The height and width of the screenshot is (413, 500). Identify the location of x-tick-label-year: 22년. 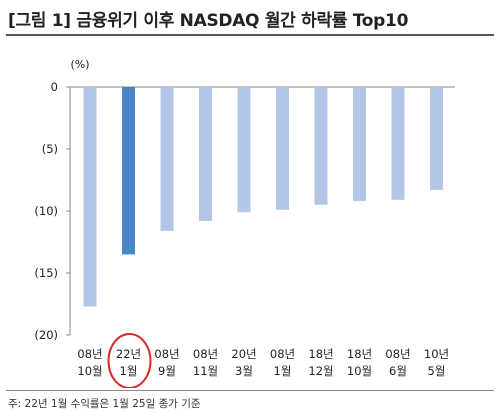
(128, 354).